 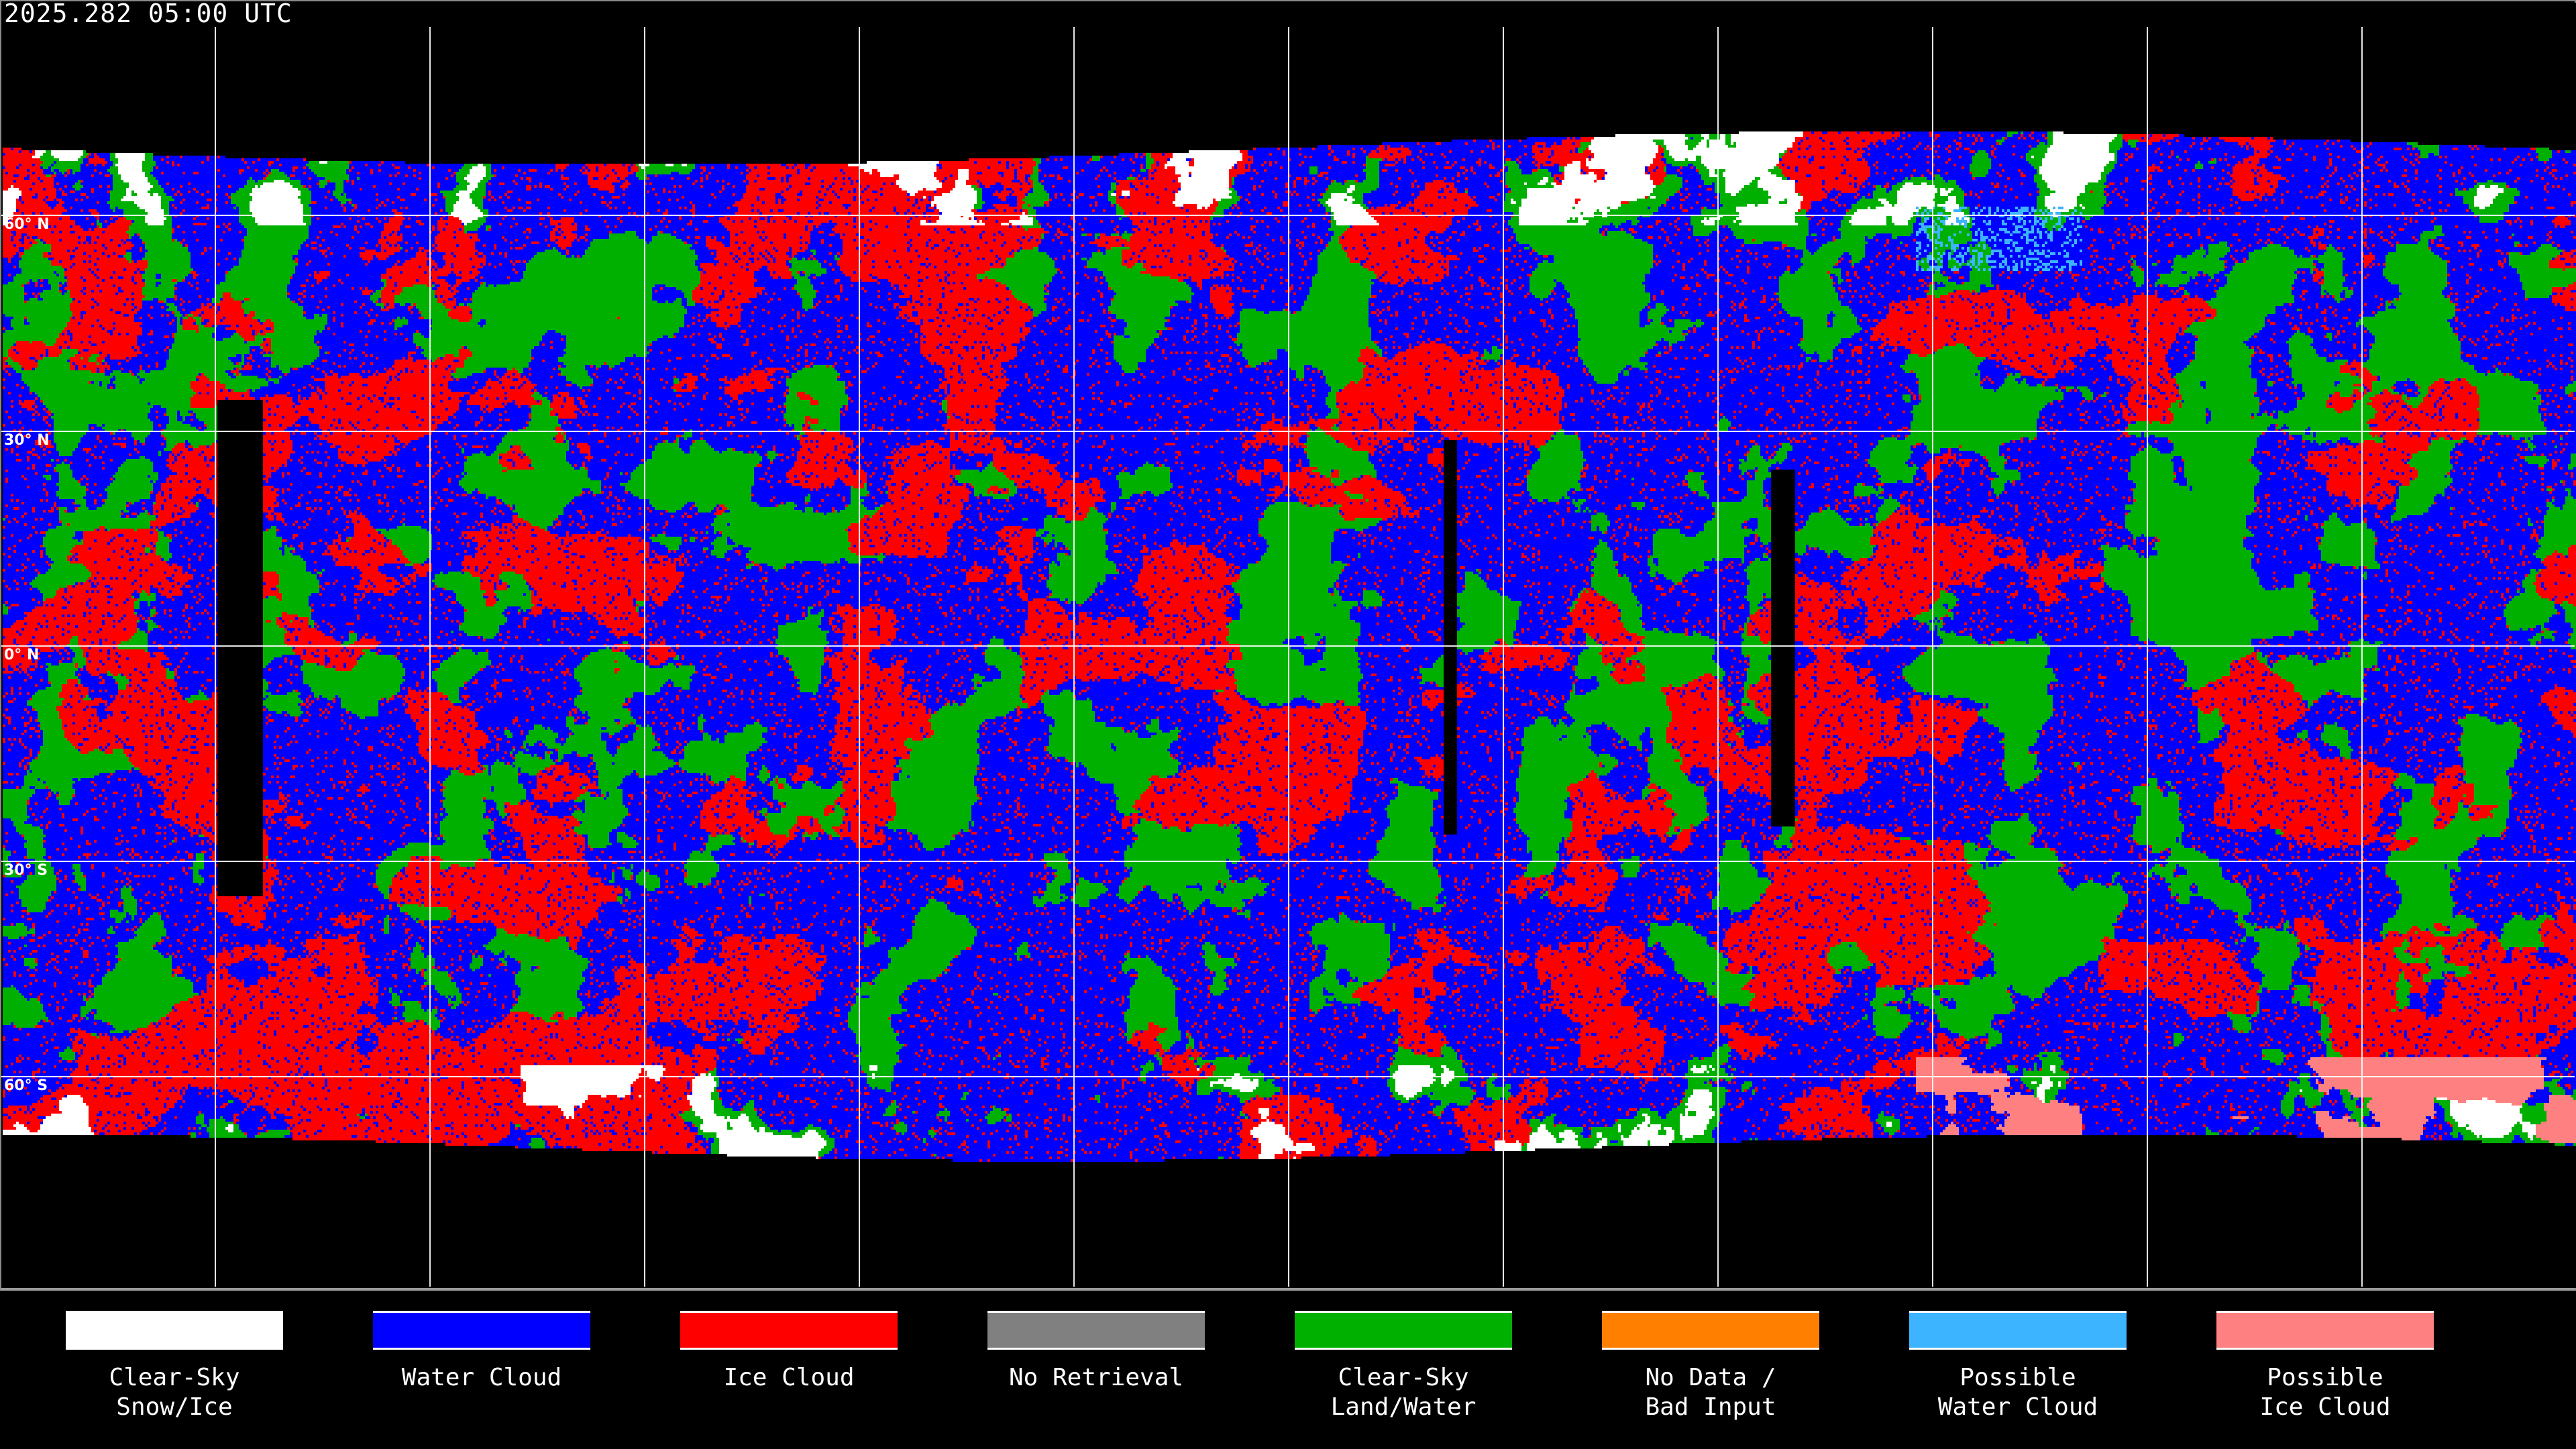 What do you see at coordinates (1403, 1392) in the screenshot?
I see `legend-label: Clear-Sky Land/Water` at bounding box center [1403, 1392].